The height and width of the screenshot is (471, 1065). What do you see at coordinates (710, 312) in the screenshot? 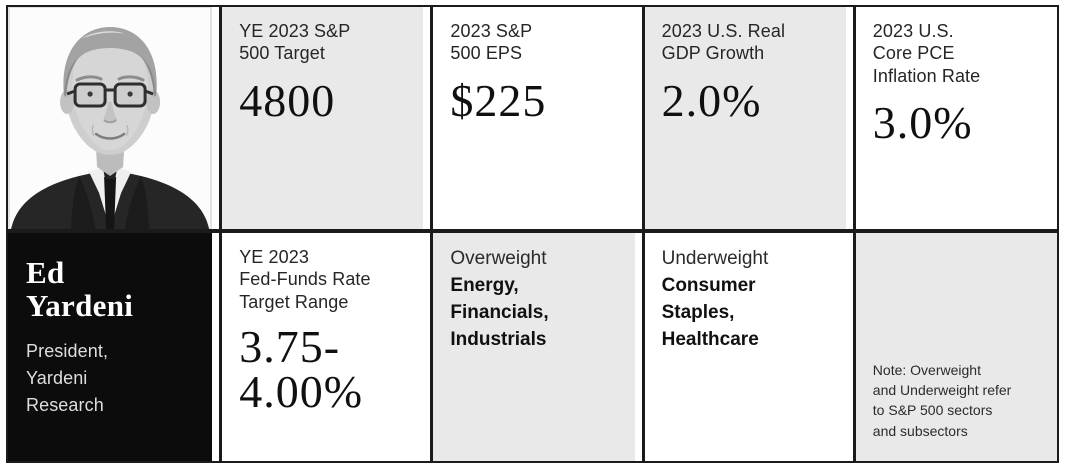
I see `underweight-sectors: Consumer Staples, Healthcare` at bounding box center [710, 312].